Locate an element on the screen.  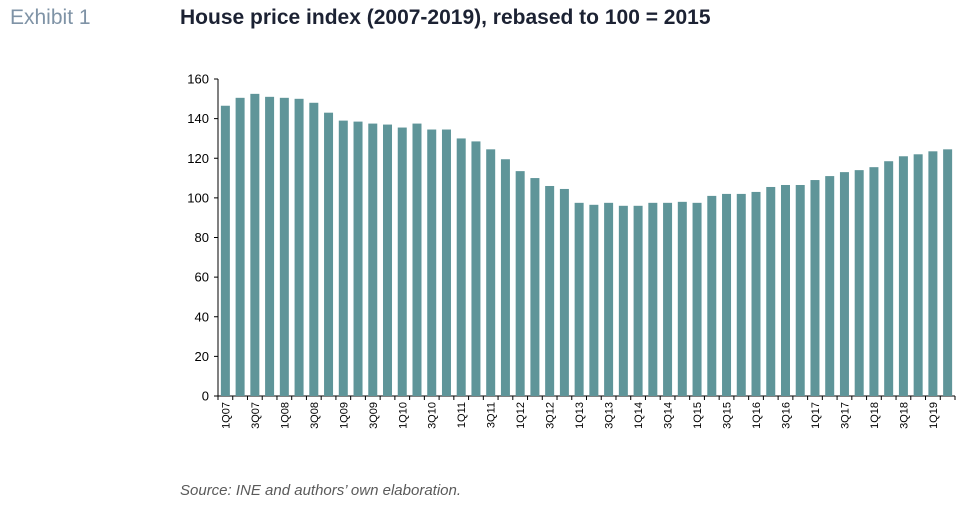
bar-2q10 is located at coordinates (417, 259).